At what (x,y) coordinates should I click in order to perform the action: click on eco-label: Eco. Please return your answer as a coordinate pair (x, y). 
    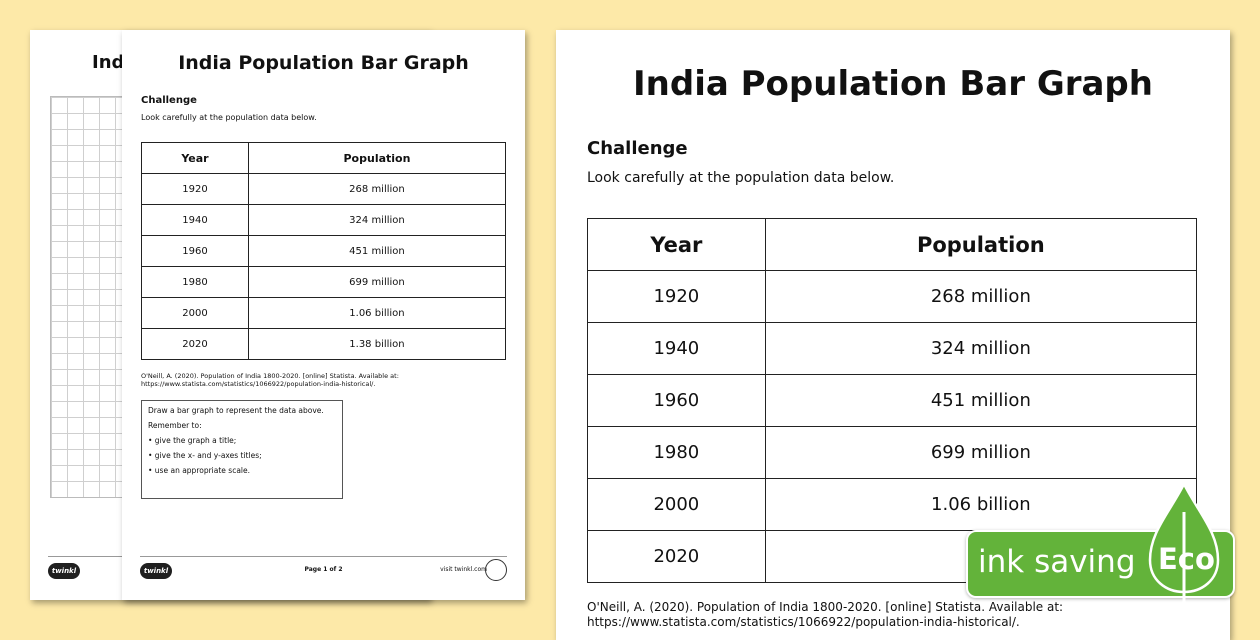
    Looking at the image, I should click on (1186, 559).